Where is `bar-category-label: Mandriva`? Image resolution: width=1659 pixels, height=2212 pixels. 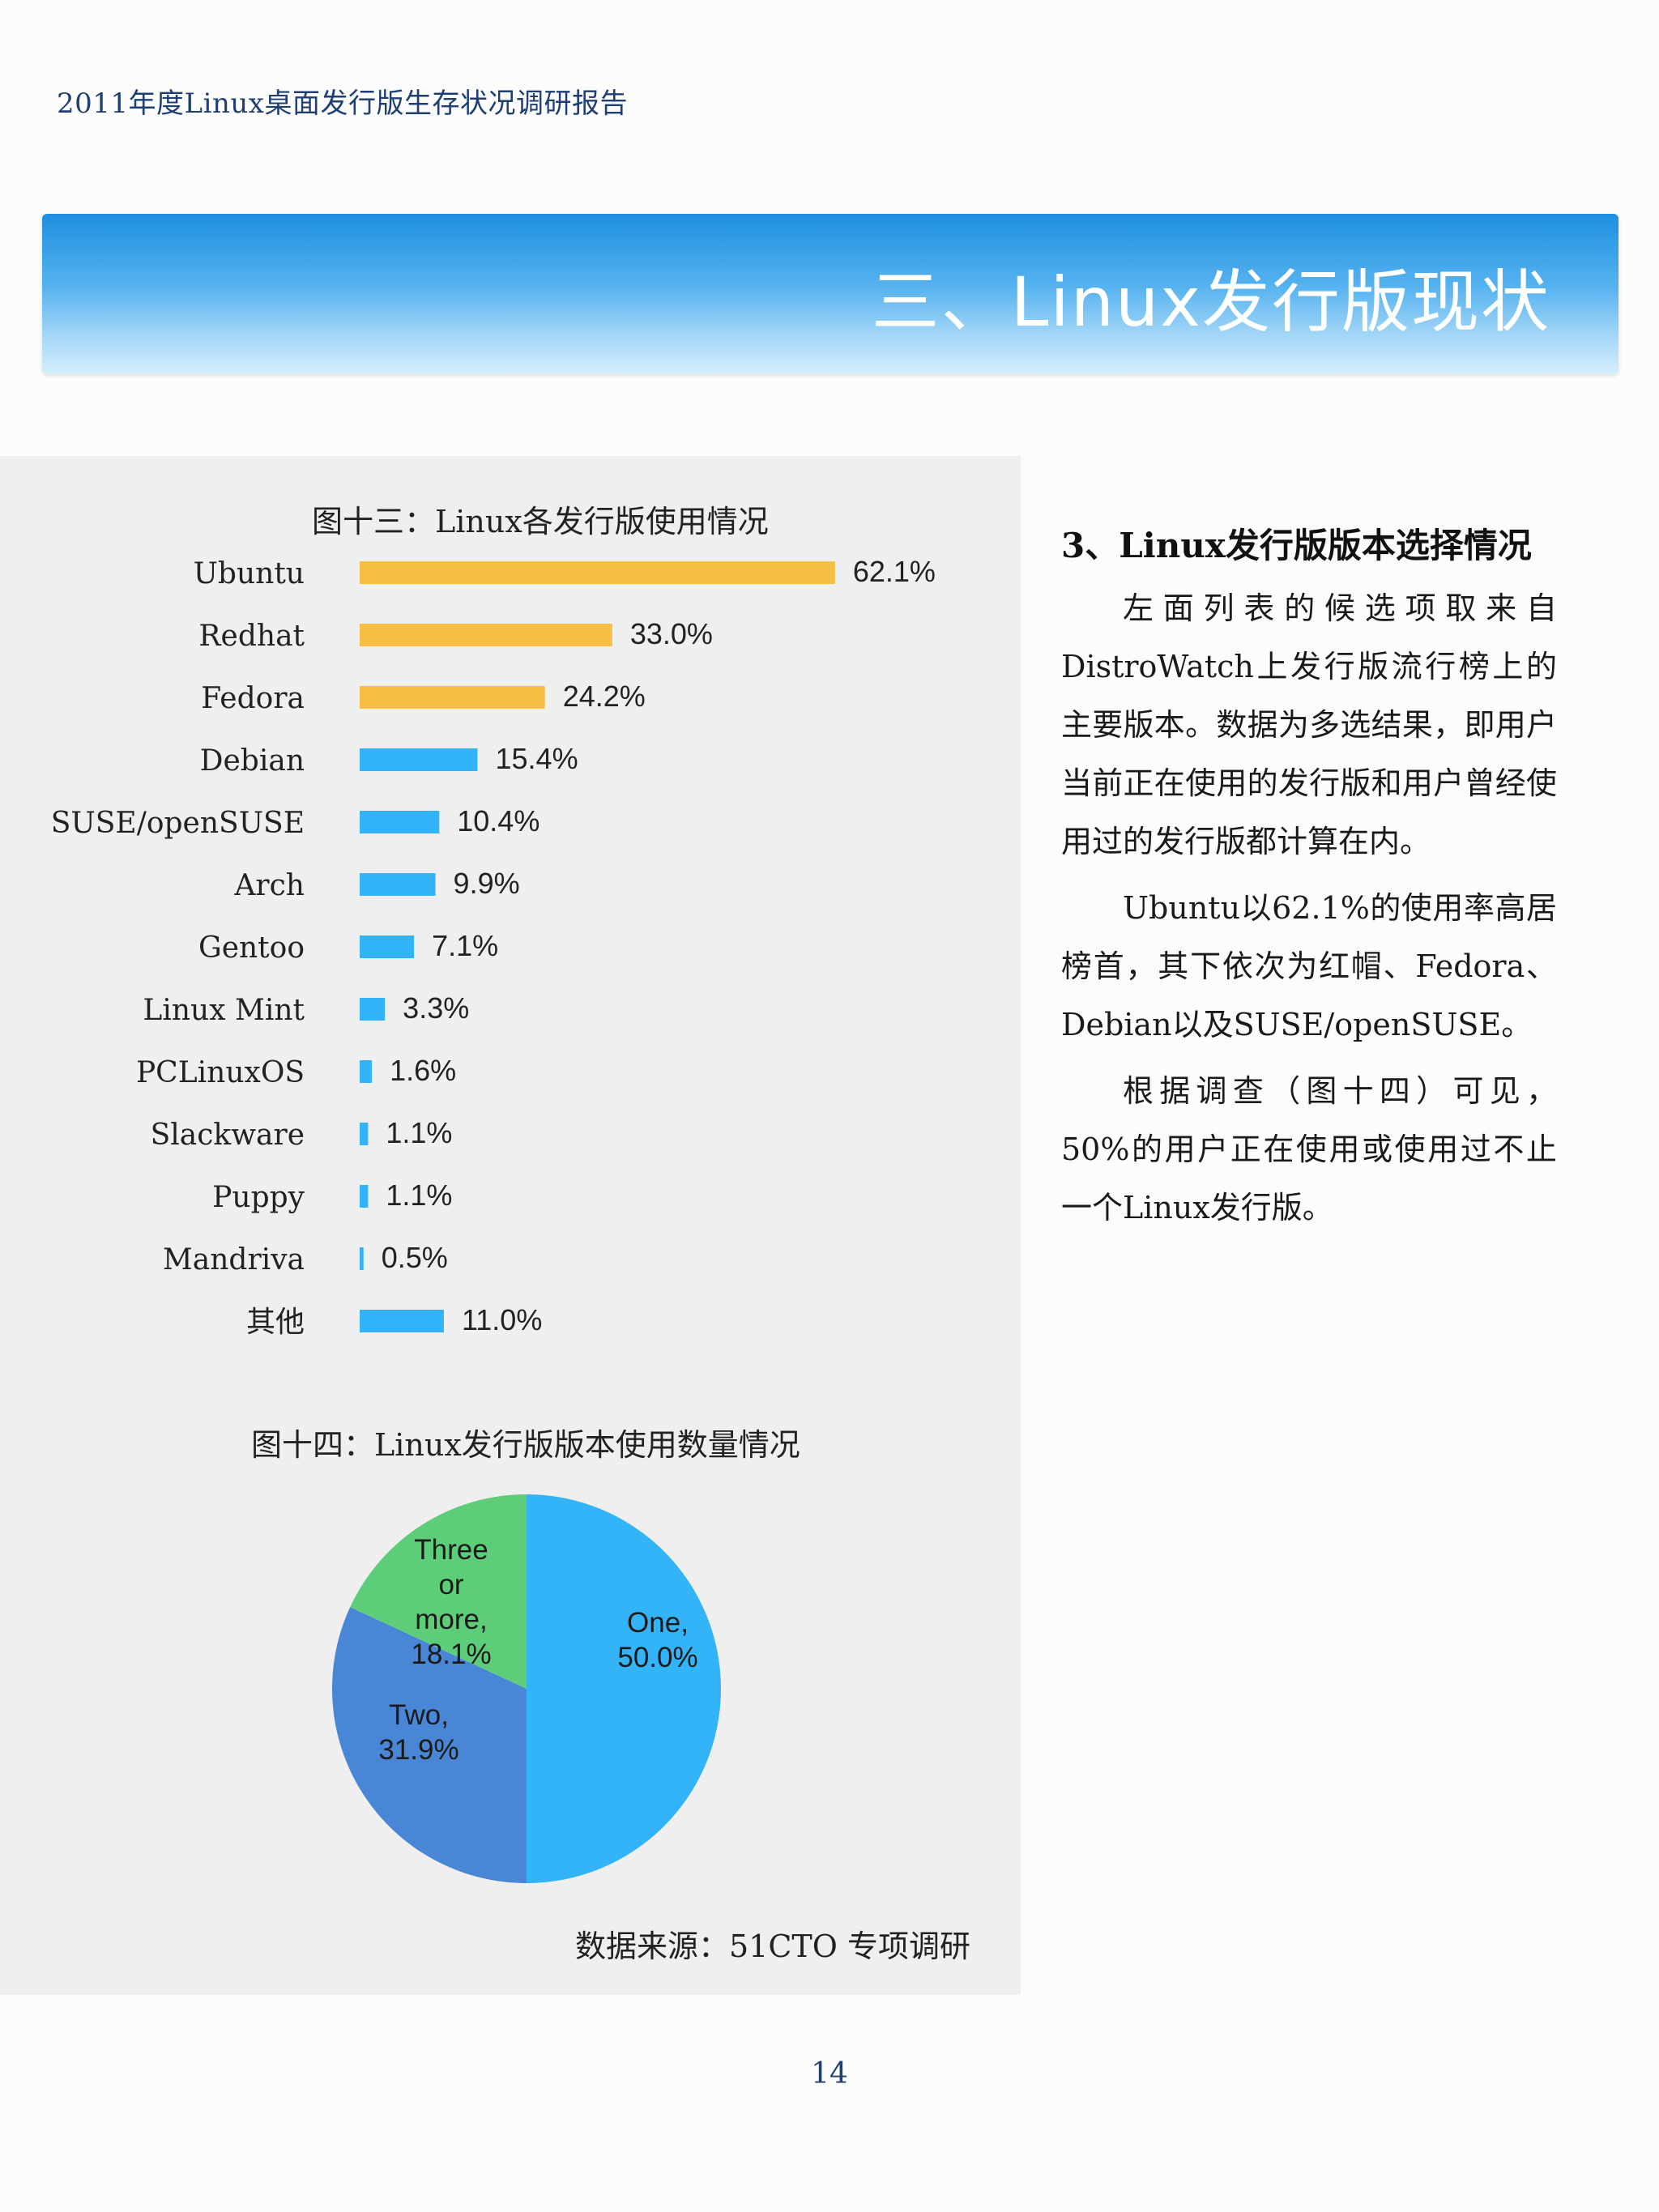 bar-category-label: Mandriva is located at coordinates (234, 1259).